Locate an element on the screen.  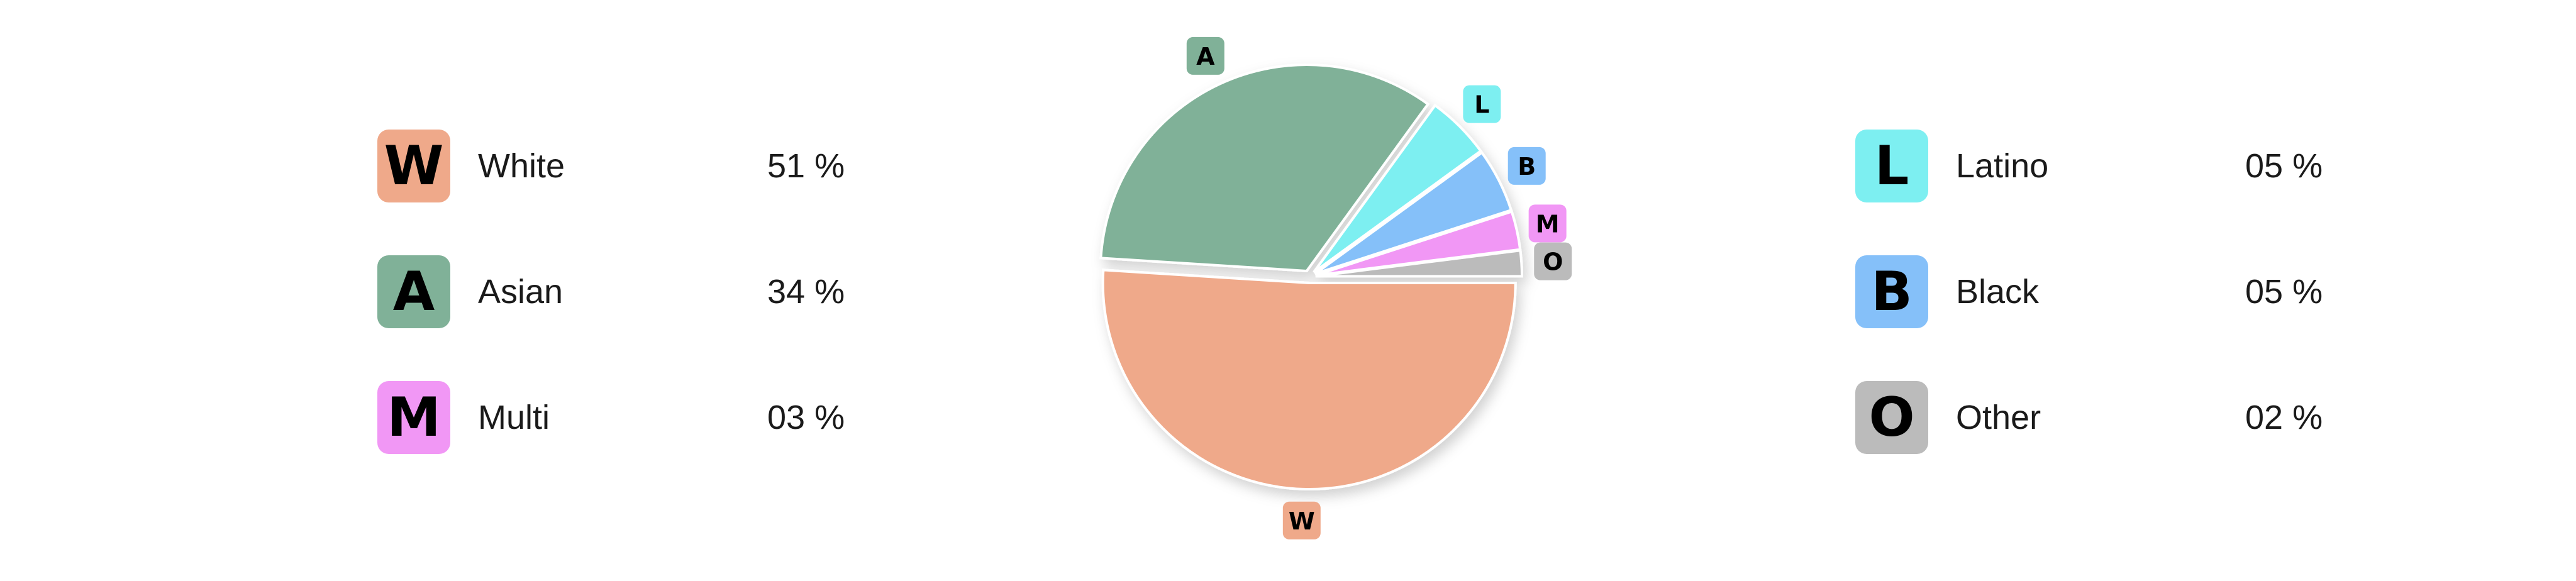
legend-label-multi: Multi is located at coordinates (514, 417).